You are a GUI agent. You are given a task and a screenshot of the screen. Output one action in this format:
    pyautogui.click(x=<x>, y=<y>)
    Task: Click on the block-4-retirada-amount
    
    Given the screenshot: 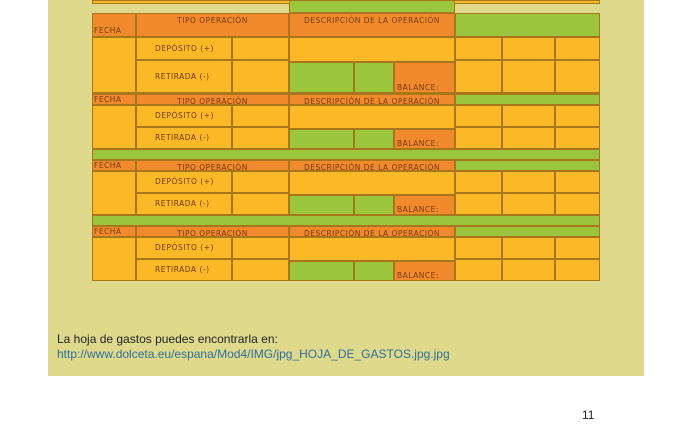 What is the action you would take?
    pyautogui.click(x=260, y=270)
    